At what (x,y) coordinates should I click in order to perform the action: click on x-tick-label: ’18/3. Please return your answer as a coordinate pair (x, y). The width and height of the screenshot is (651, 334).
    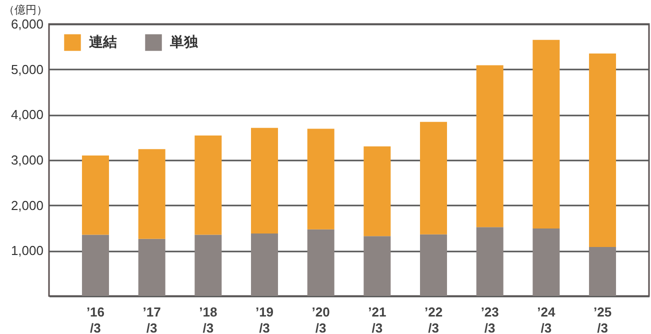
    Looking at the image, I should click on (208, 319).